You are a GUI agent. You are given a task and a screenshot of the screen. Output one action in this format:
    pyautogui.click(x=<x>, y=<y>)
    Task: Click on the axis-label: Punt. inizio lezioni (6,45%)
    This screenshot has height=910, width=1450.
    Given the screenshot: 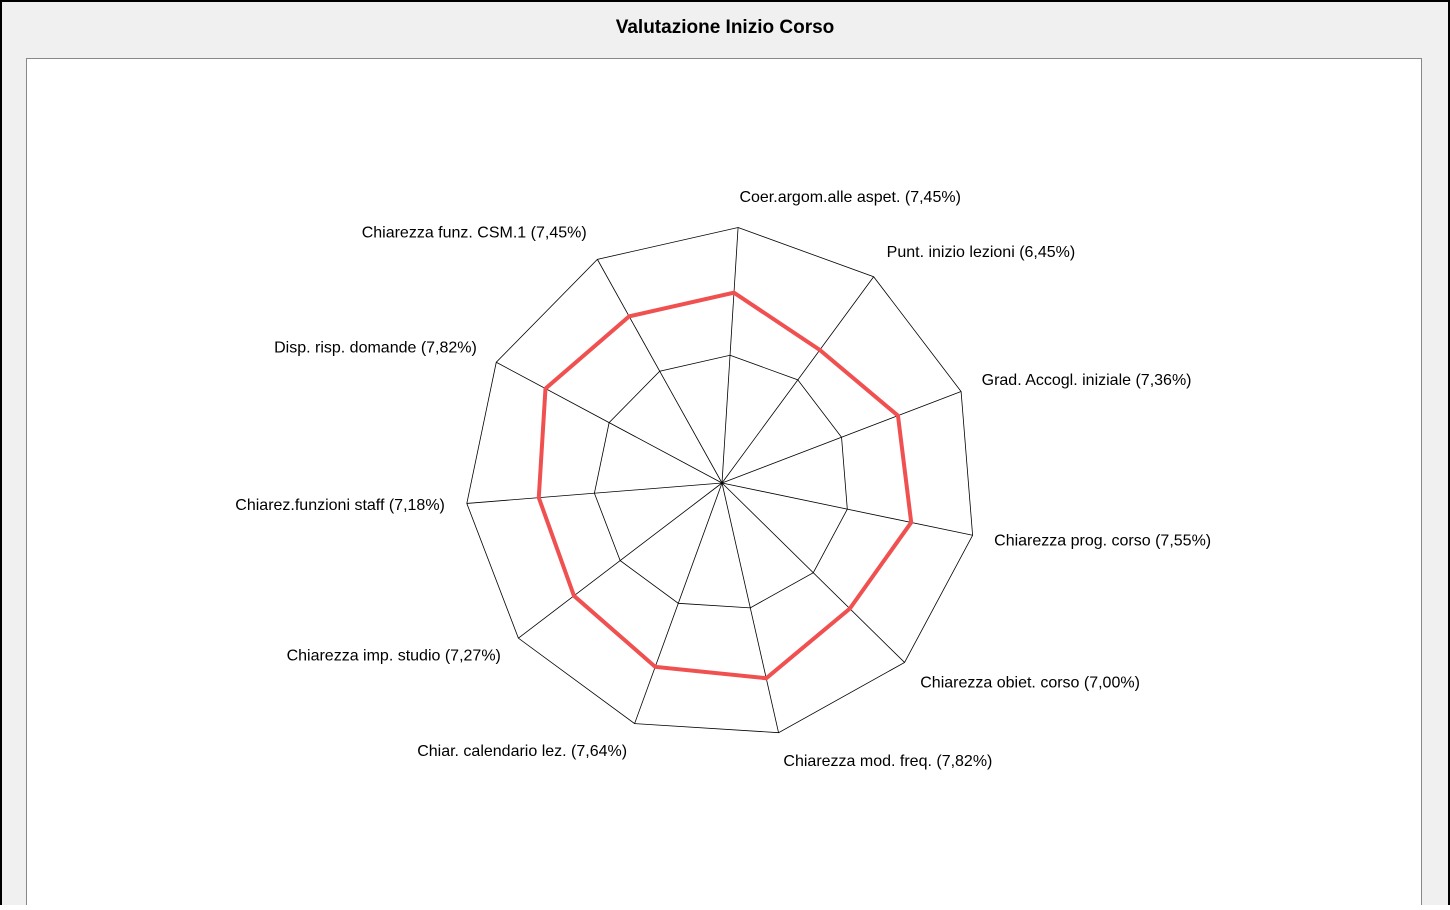 What is the action you would take?
    pyautogui.click(x=981, y=252)
    